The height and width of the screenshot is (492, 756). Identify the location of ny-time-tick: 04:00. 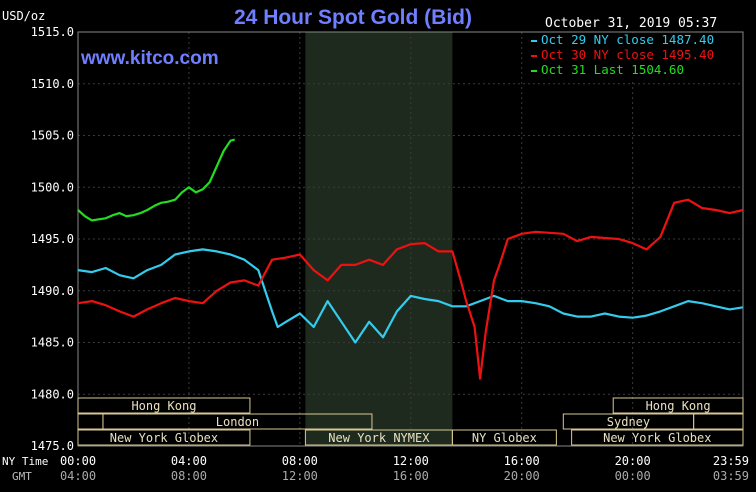
(189, 461).